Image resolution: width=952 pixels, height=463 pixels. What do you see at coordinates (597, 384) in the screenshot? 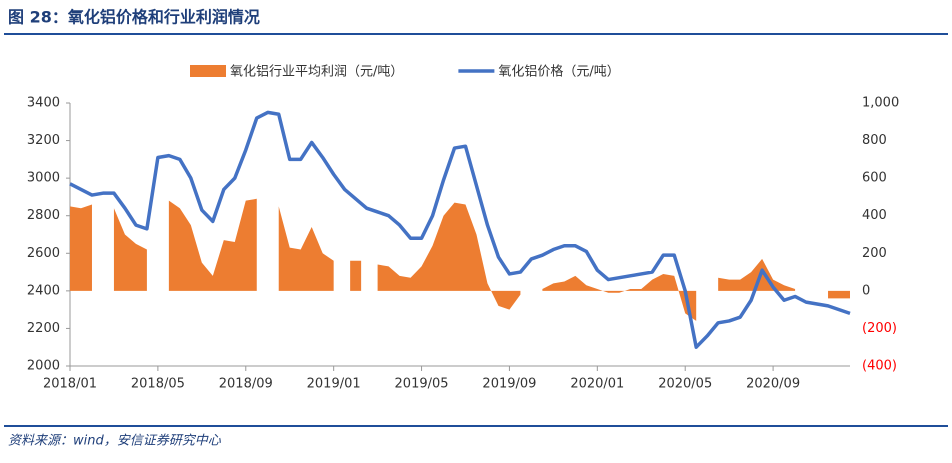
I see `x-tick-label: 2020/01` at bounding box center [597, 384].